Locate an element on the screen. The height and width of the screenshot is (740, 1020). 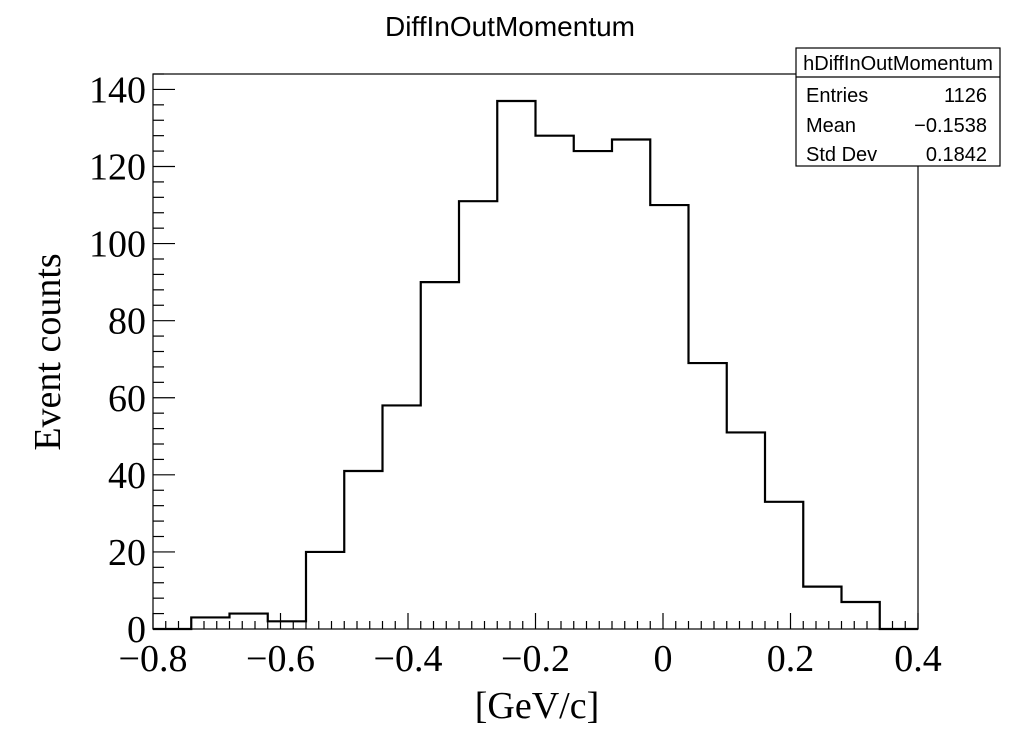
x-tick-label: −0.2 is located at coordinates (535, 659).